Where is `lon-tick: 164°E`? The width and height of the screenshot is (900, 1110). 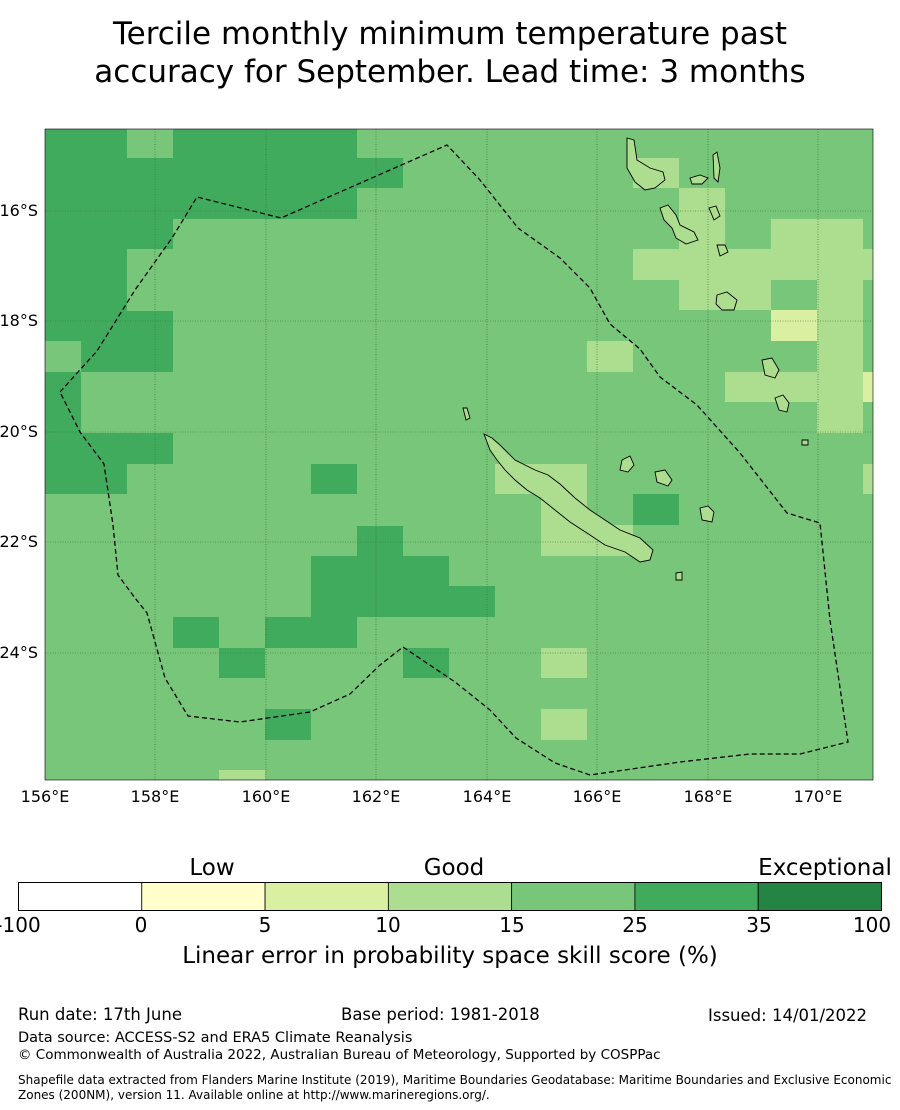
lon-tick: 164°E is located at coordinates (487, 796).